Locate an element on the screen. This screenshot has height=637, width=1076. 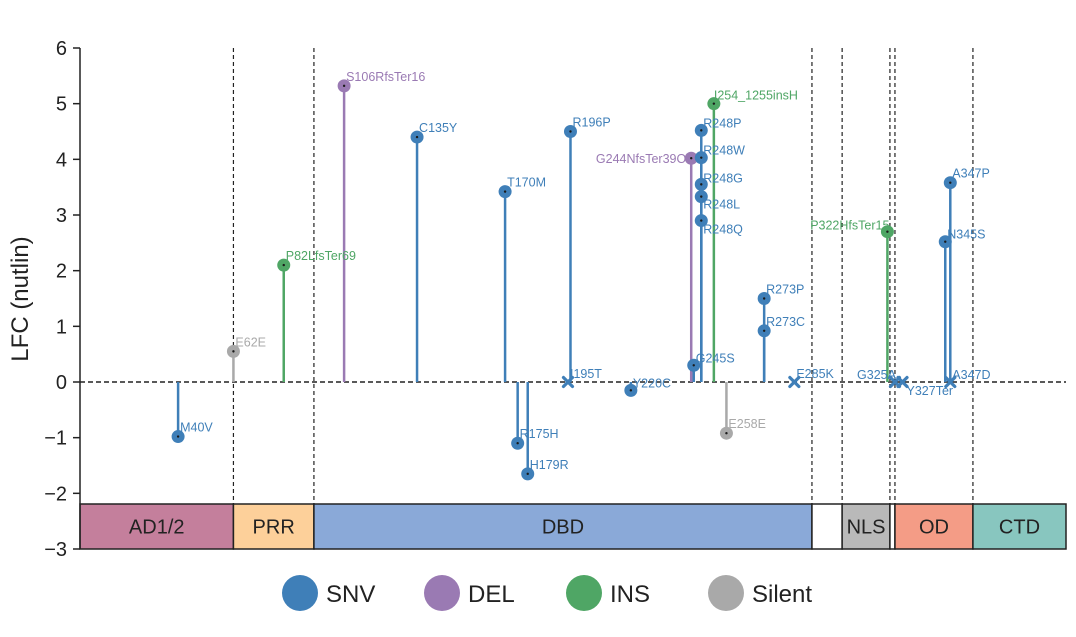
point-label: G245S is located at coordinates (715, 358).